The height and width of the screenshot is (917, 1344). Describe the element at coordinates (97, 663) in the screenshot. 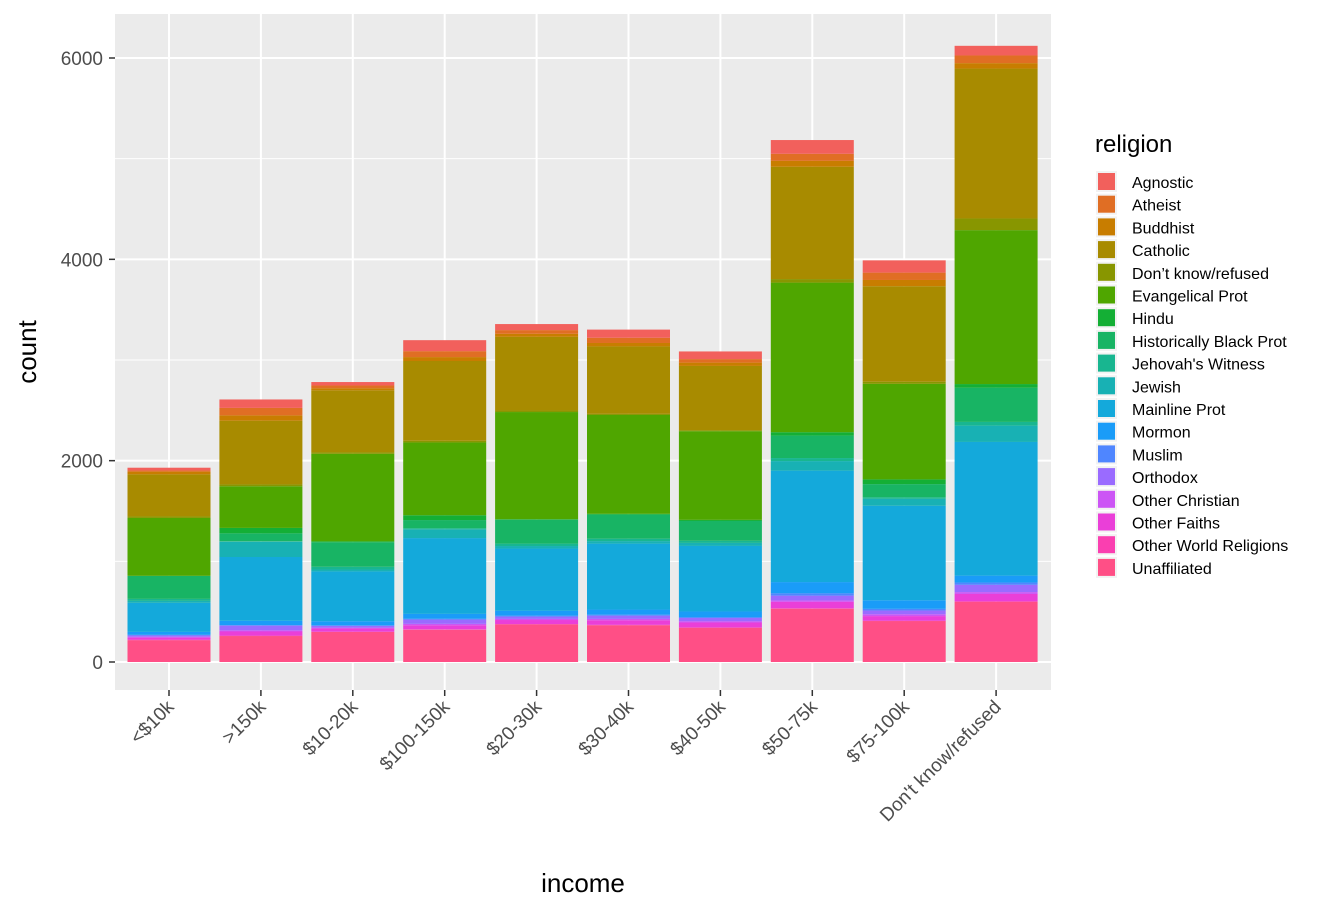

I see `y-tick-label: 0` at that location.